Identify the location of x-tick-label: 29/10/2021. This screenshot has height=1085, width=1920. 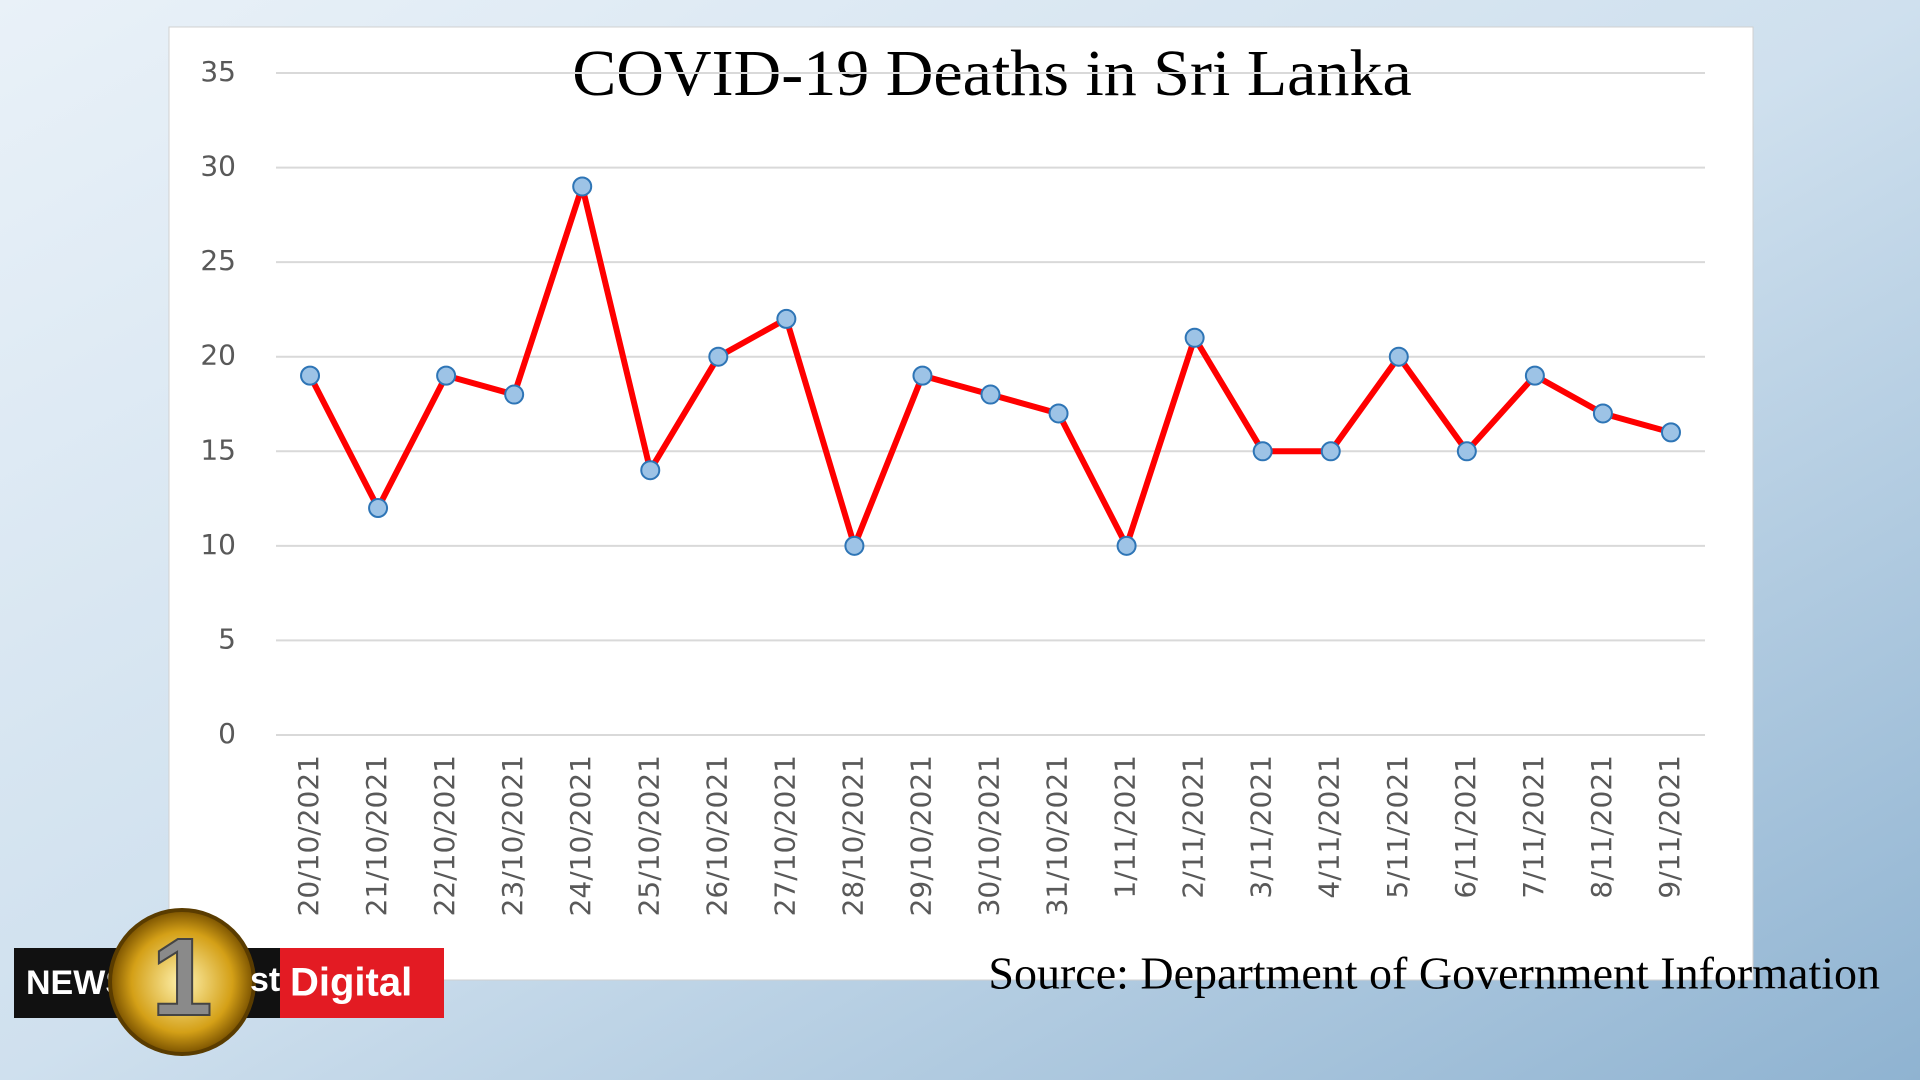
(920, 835).